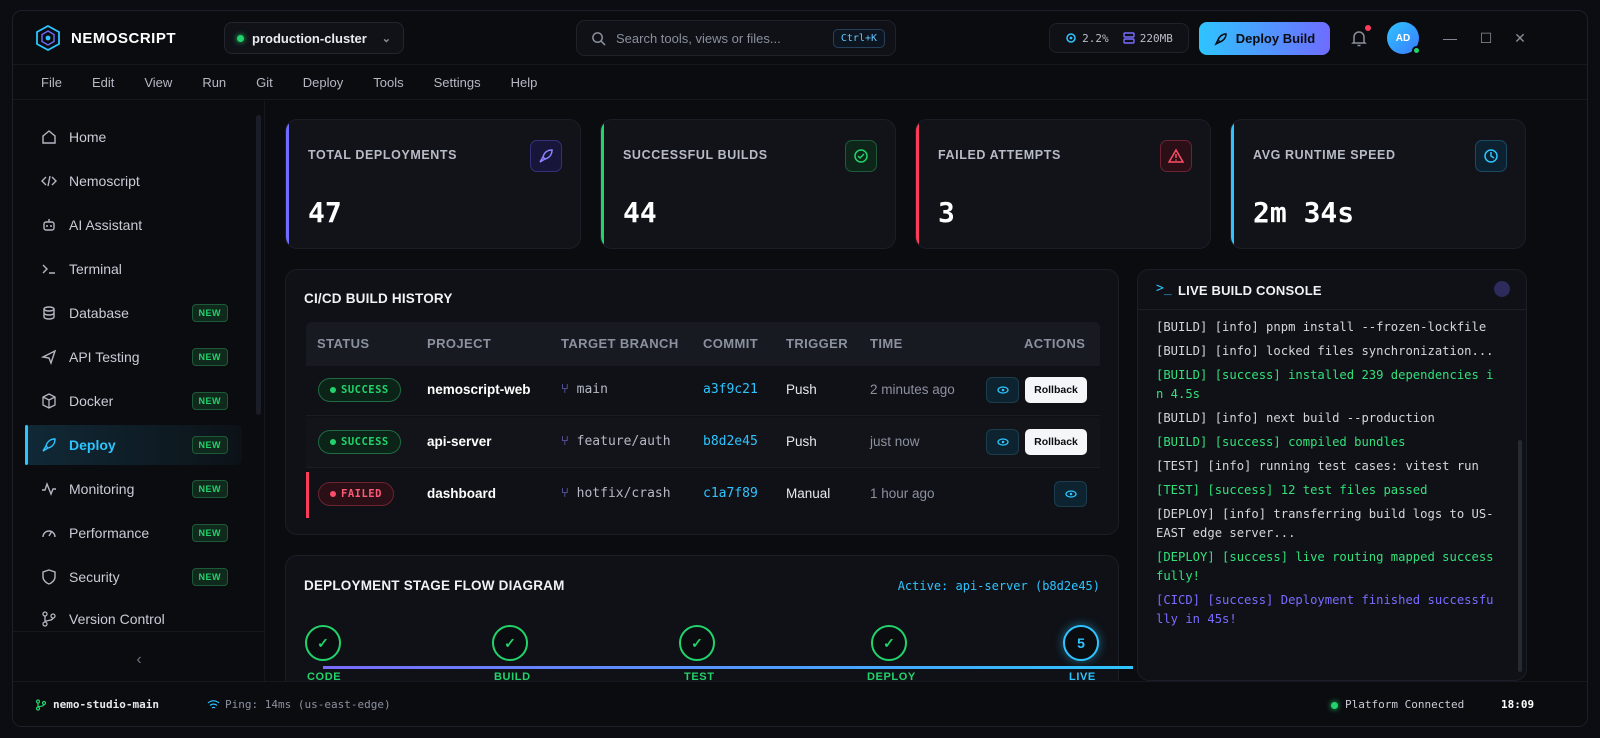 The image size is (1600, 738). I want to click on sidebar-item-label: Terminal, so click(95, 269).